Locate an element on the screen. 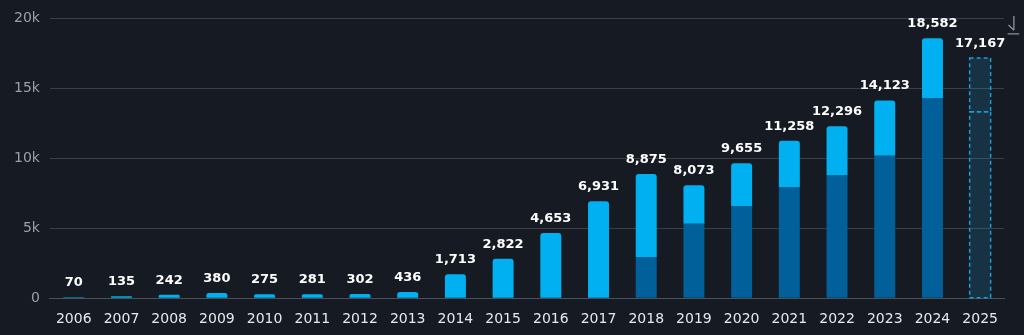  total-label: 8,073 is located at coordinates (694, 170).